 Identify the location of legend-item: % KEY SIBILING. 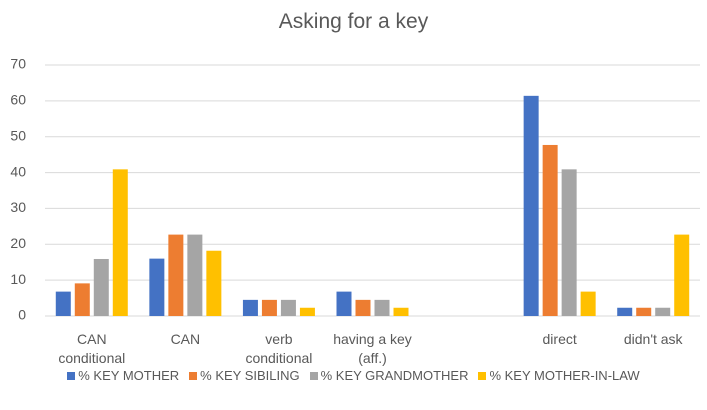
(244, 375).